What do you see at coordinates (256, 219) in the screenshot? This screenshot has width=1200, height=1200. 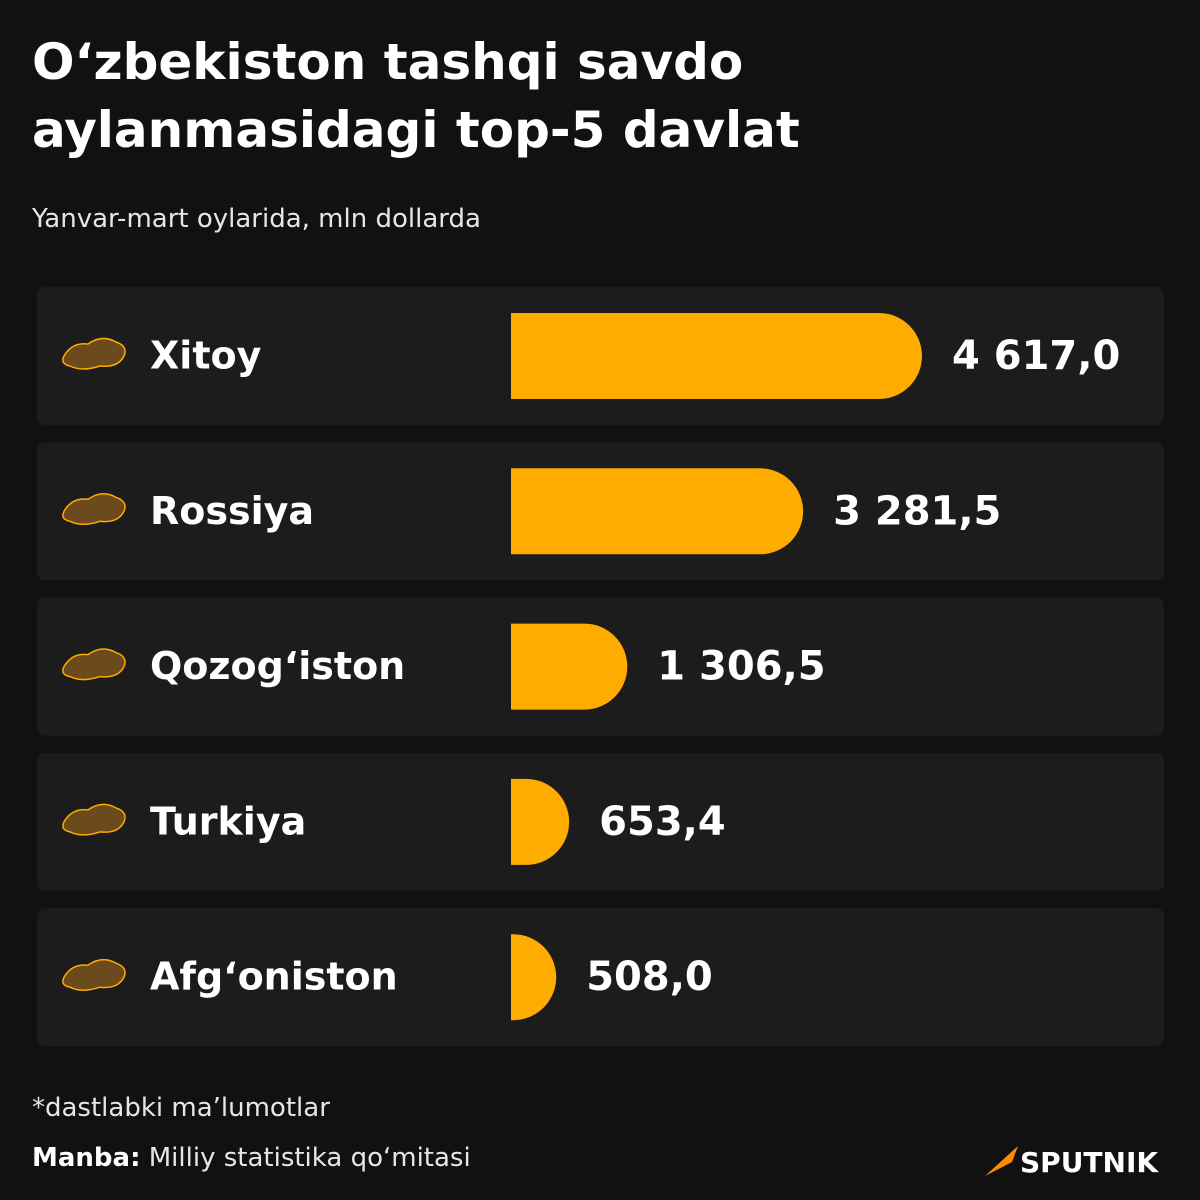 I see `chart-subtitle: Yanvar-mart oylarida, mln dollarda` at bounding box center [256, 219].